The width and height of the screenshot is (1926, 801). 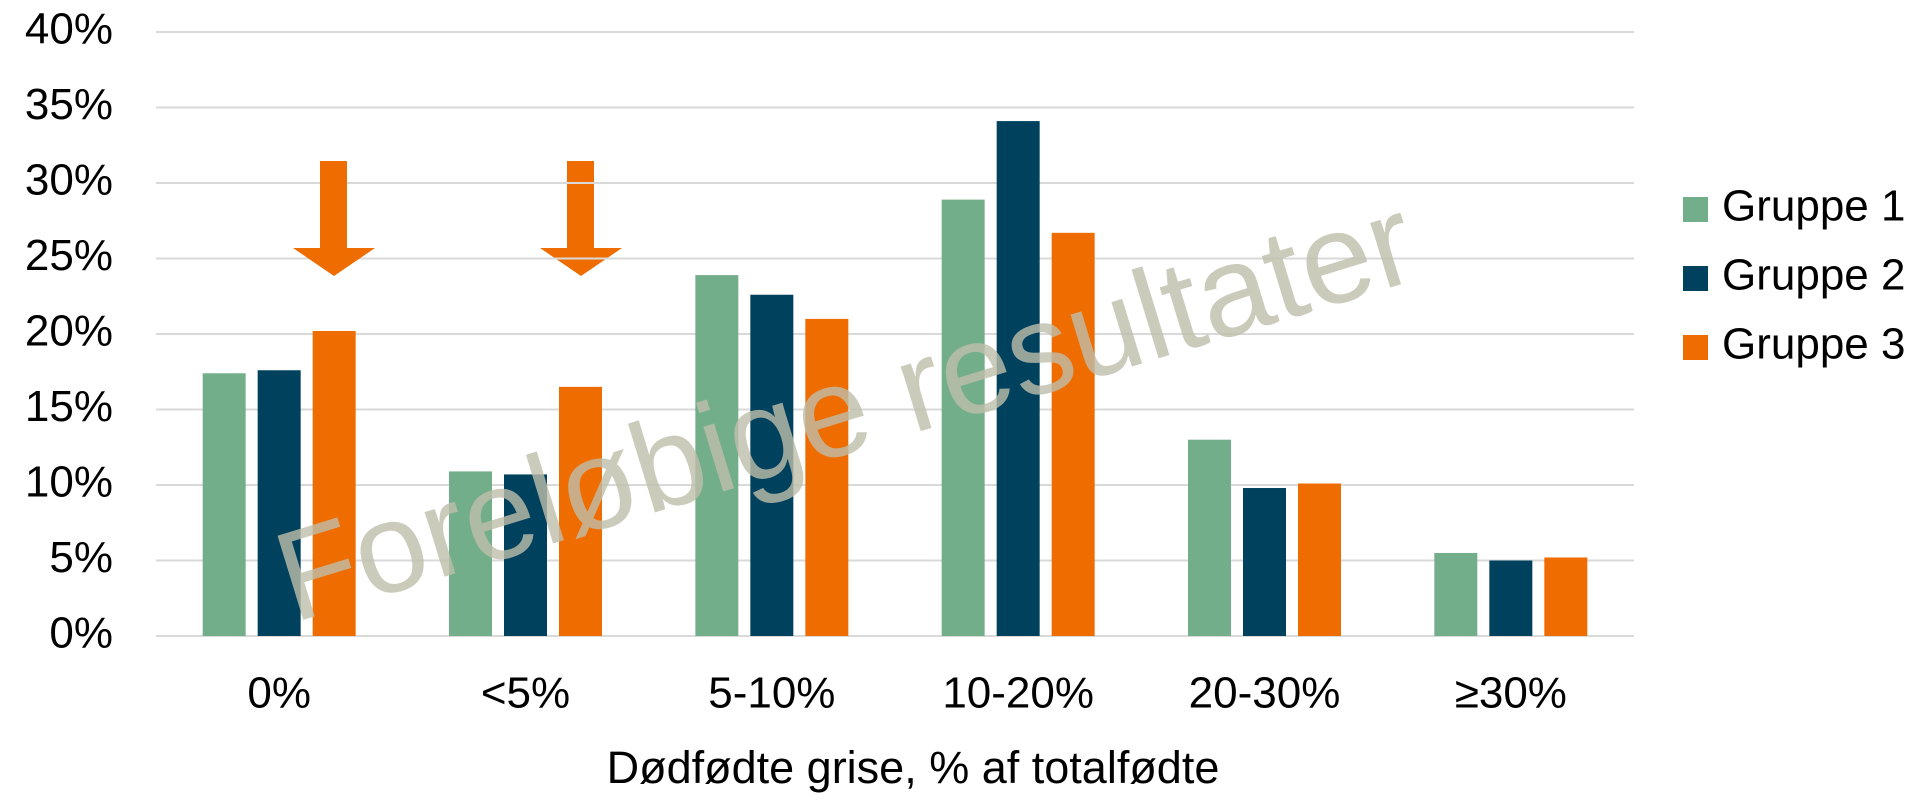 I want to click on y-tick-label: 30%, so click(x=69, y=180).